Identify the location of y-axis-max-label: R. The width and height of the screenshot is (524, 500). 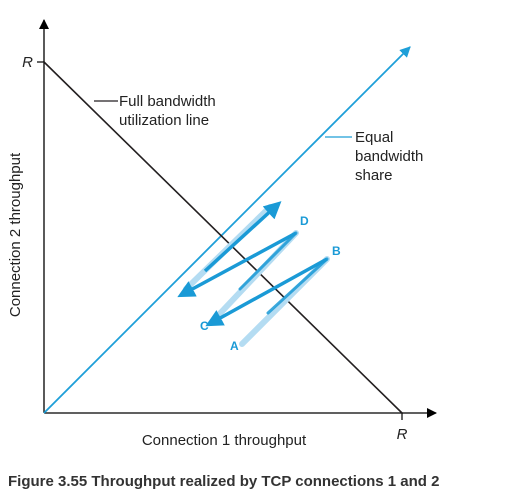
(27, 62).